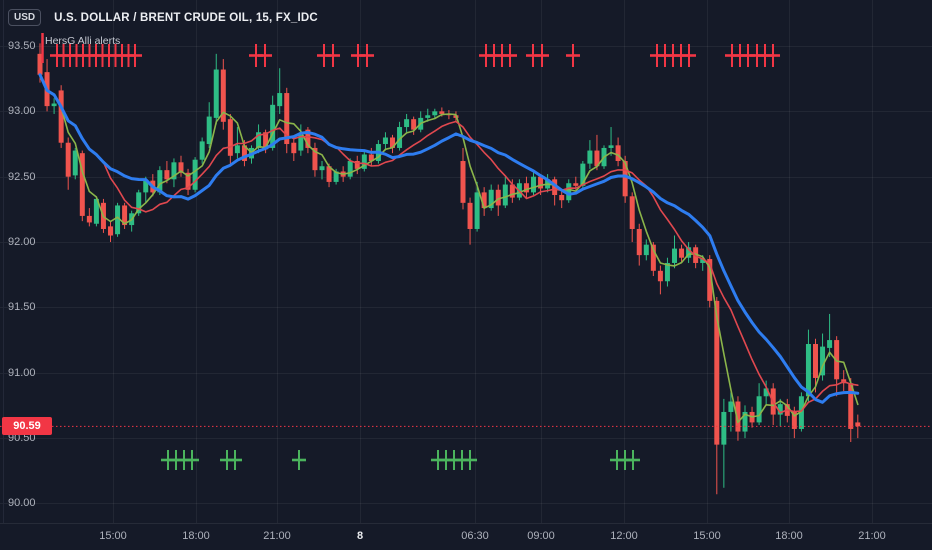 Image resolution: width=932 pixels, height=550 pixels. I want to click on pane-left-border, so click(3, 275).